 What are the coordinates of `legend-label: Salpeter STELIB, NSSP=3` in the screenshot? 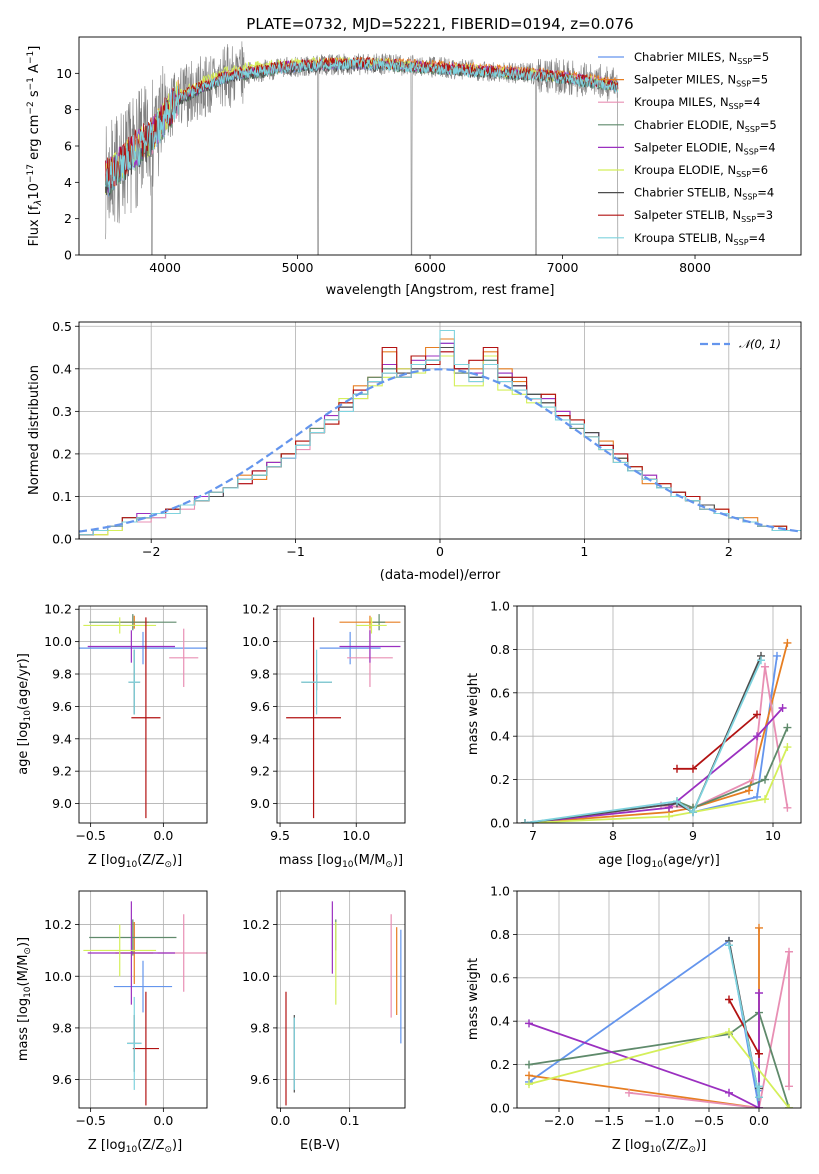 It's located at (703, 216).